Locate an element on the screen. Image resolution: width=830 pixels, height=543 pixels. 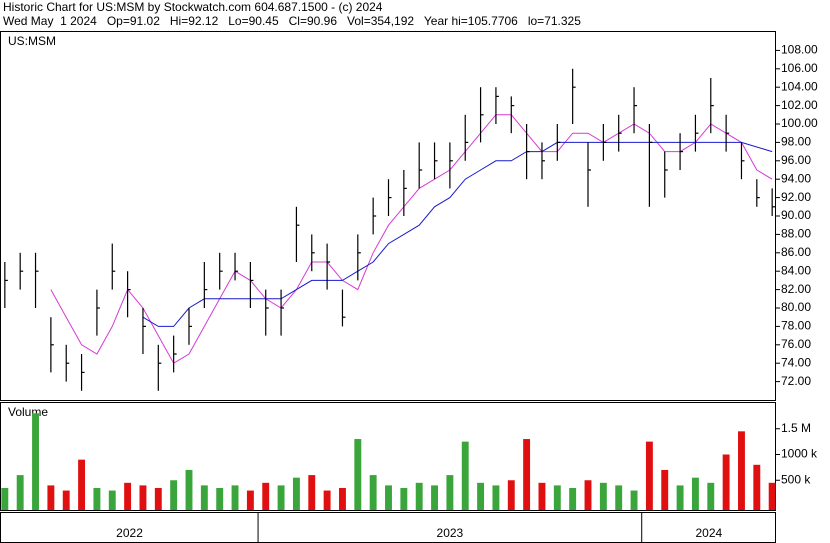
y-tick-label: 76.00 is located at coordinates (796, 344).